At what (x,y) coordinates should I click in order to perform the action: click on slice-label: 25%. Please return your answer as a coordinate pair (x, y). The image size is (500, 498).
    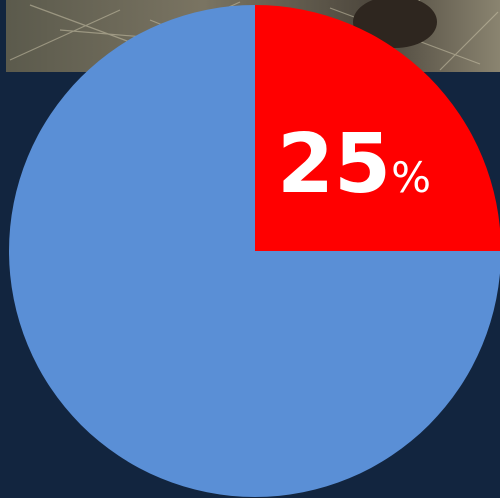
    Looking at the image, I should click on (354, 164).